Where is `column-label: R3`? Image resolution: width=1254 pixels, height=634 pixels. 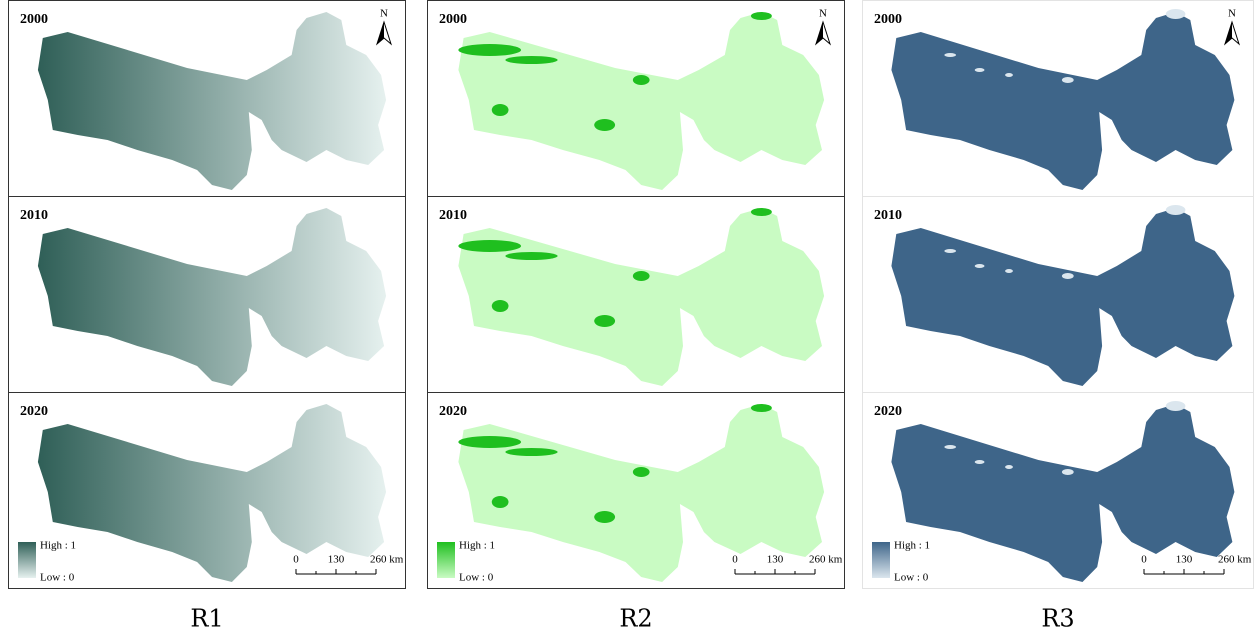
column-label: R3 is located at coordinates (1057, 619).